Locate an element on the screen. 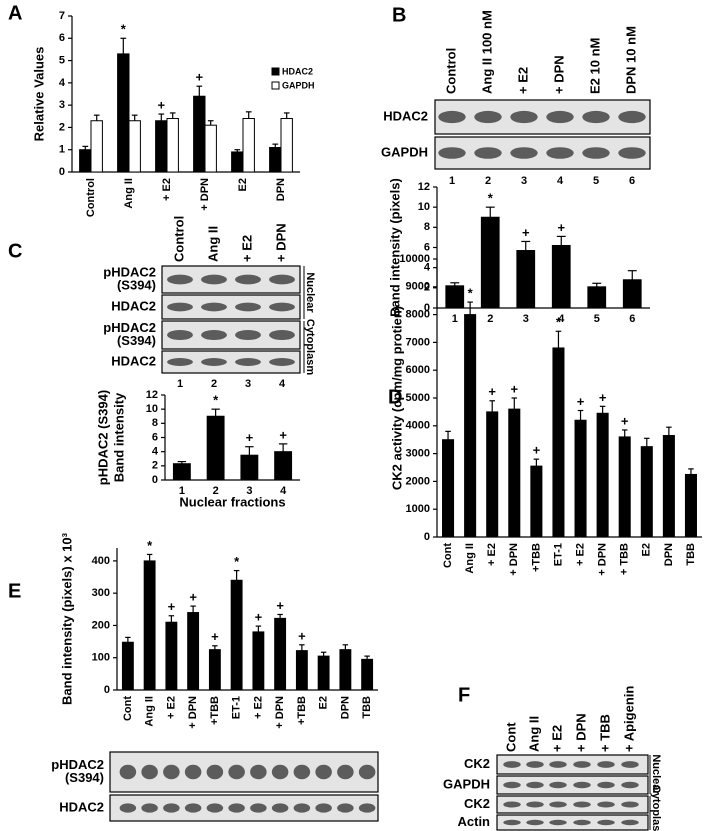 The height and width of the screenshot is (831, 712). x-tick-label: 1 is located at coordinates (182, 491).